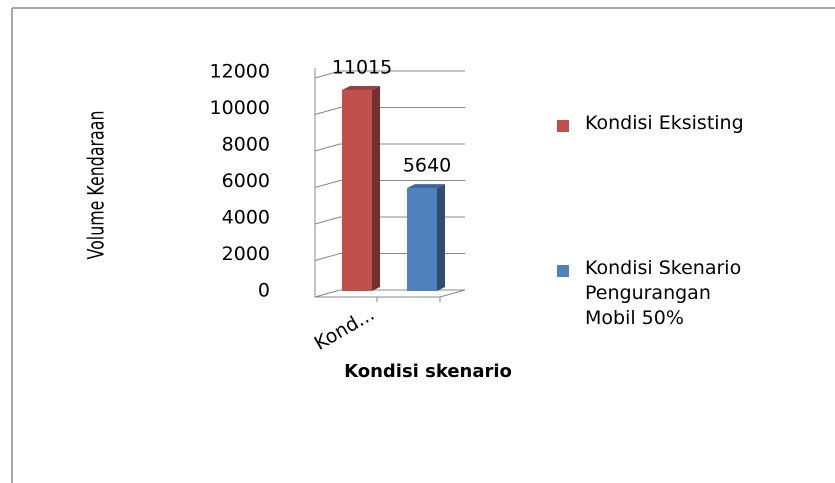 The width and height of the screenshot is (835, 483). I want to click on legend-label: Kondisi Eksisting, so click(664, 123).